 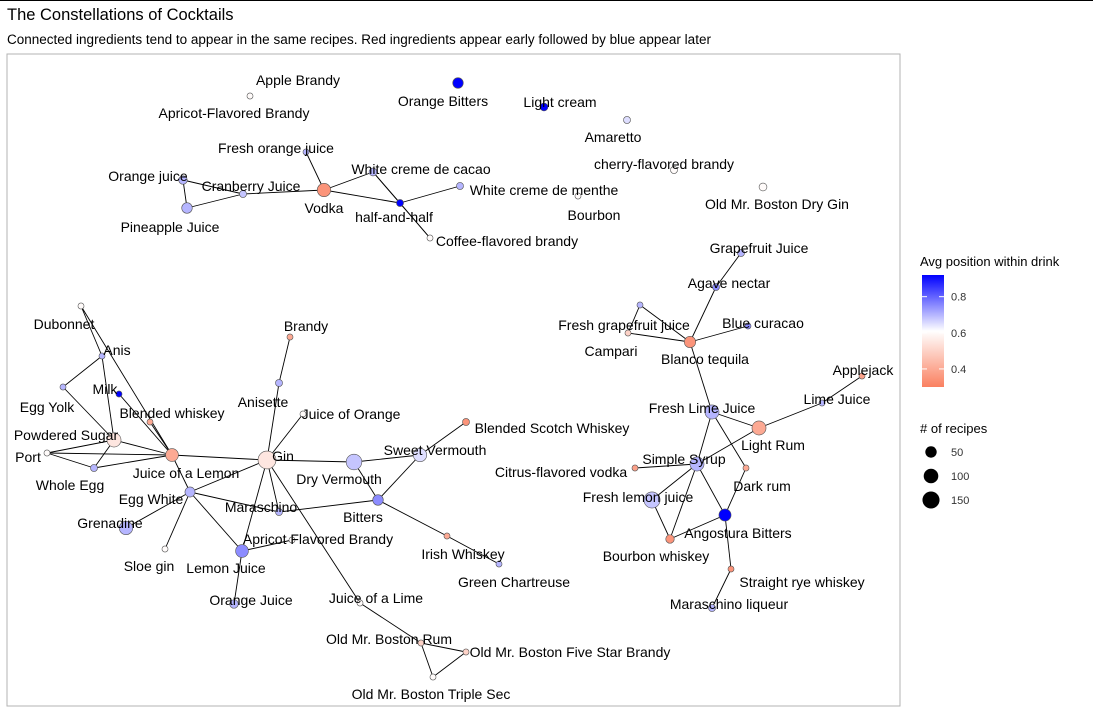 What do you see at coordinates (148, 176) in the screenshot?
I see `node-label-orange_juice_top: Orange juice` at bounding box center [148, 176].